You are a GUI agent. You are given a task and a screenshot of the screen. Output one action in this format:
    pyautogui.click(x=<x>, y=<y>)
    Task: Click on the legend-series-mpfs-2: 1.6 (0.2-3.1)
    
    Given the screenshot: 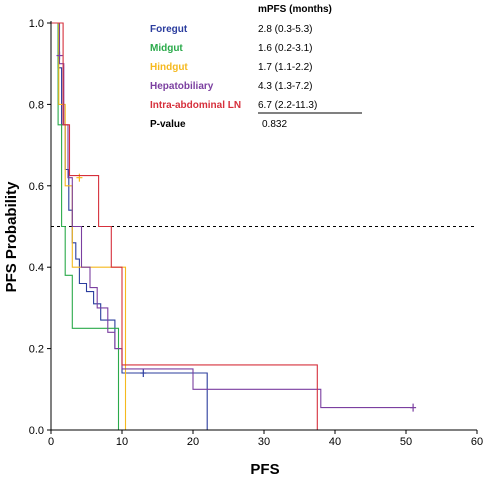 What is the action you would take?
    pyautogui.click(x=285, y=48)
    